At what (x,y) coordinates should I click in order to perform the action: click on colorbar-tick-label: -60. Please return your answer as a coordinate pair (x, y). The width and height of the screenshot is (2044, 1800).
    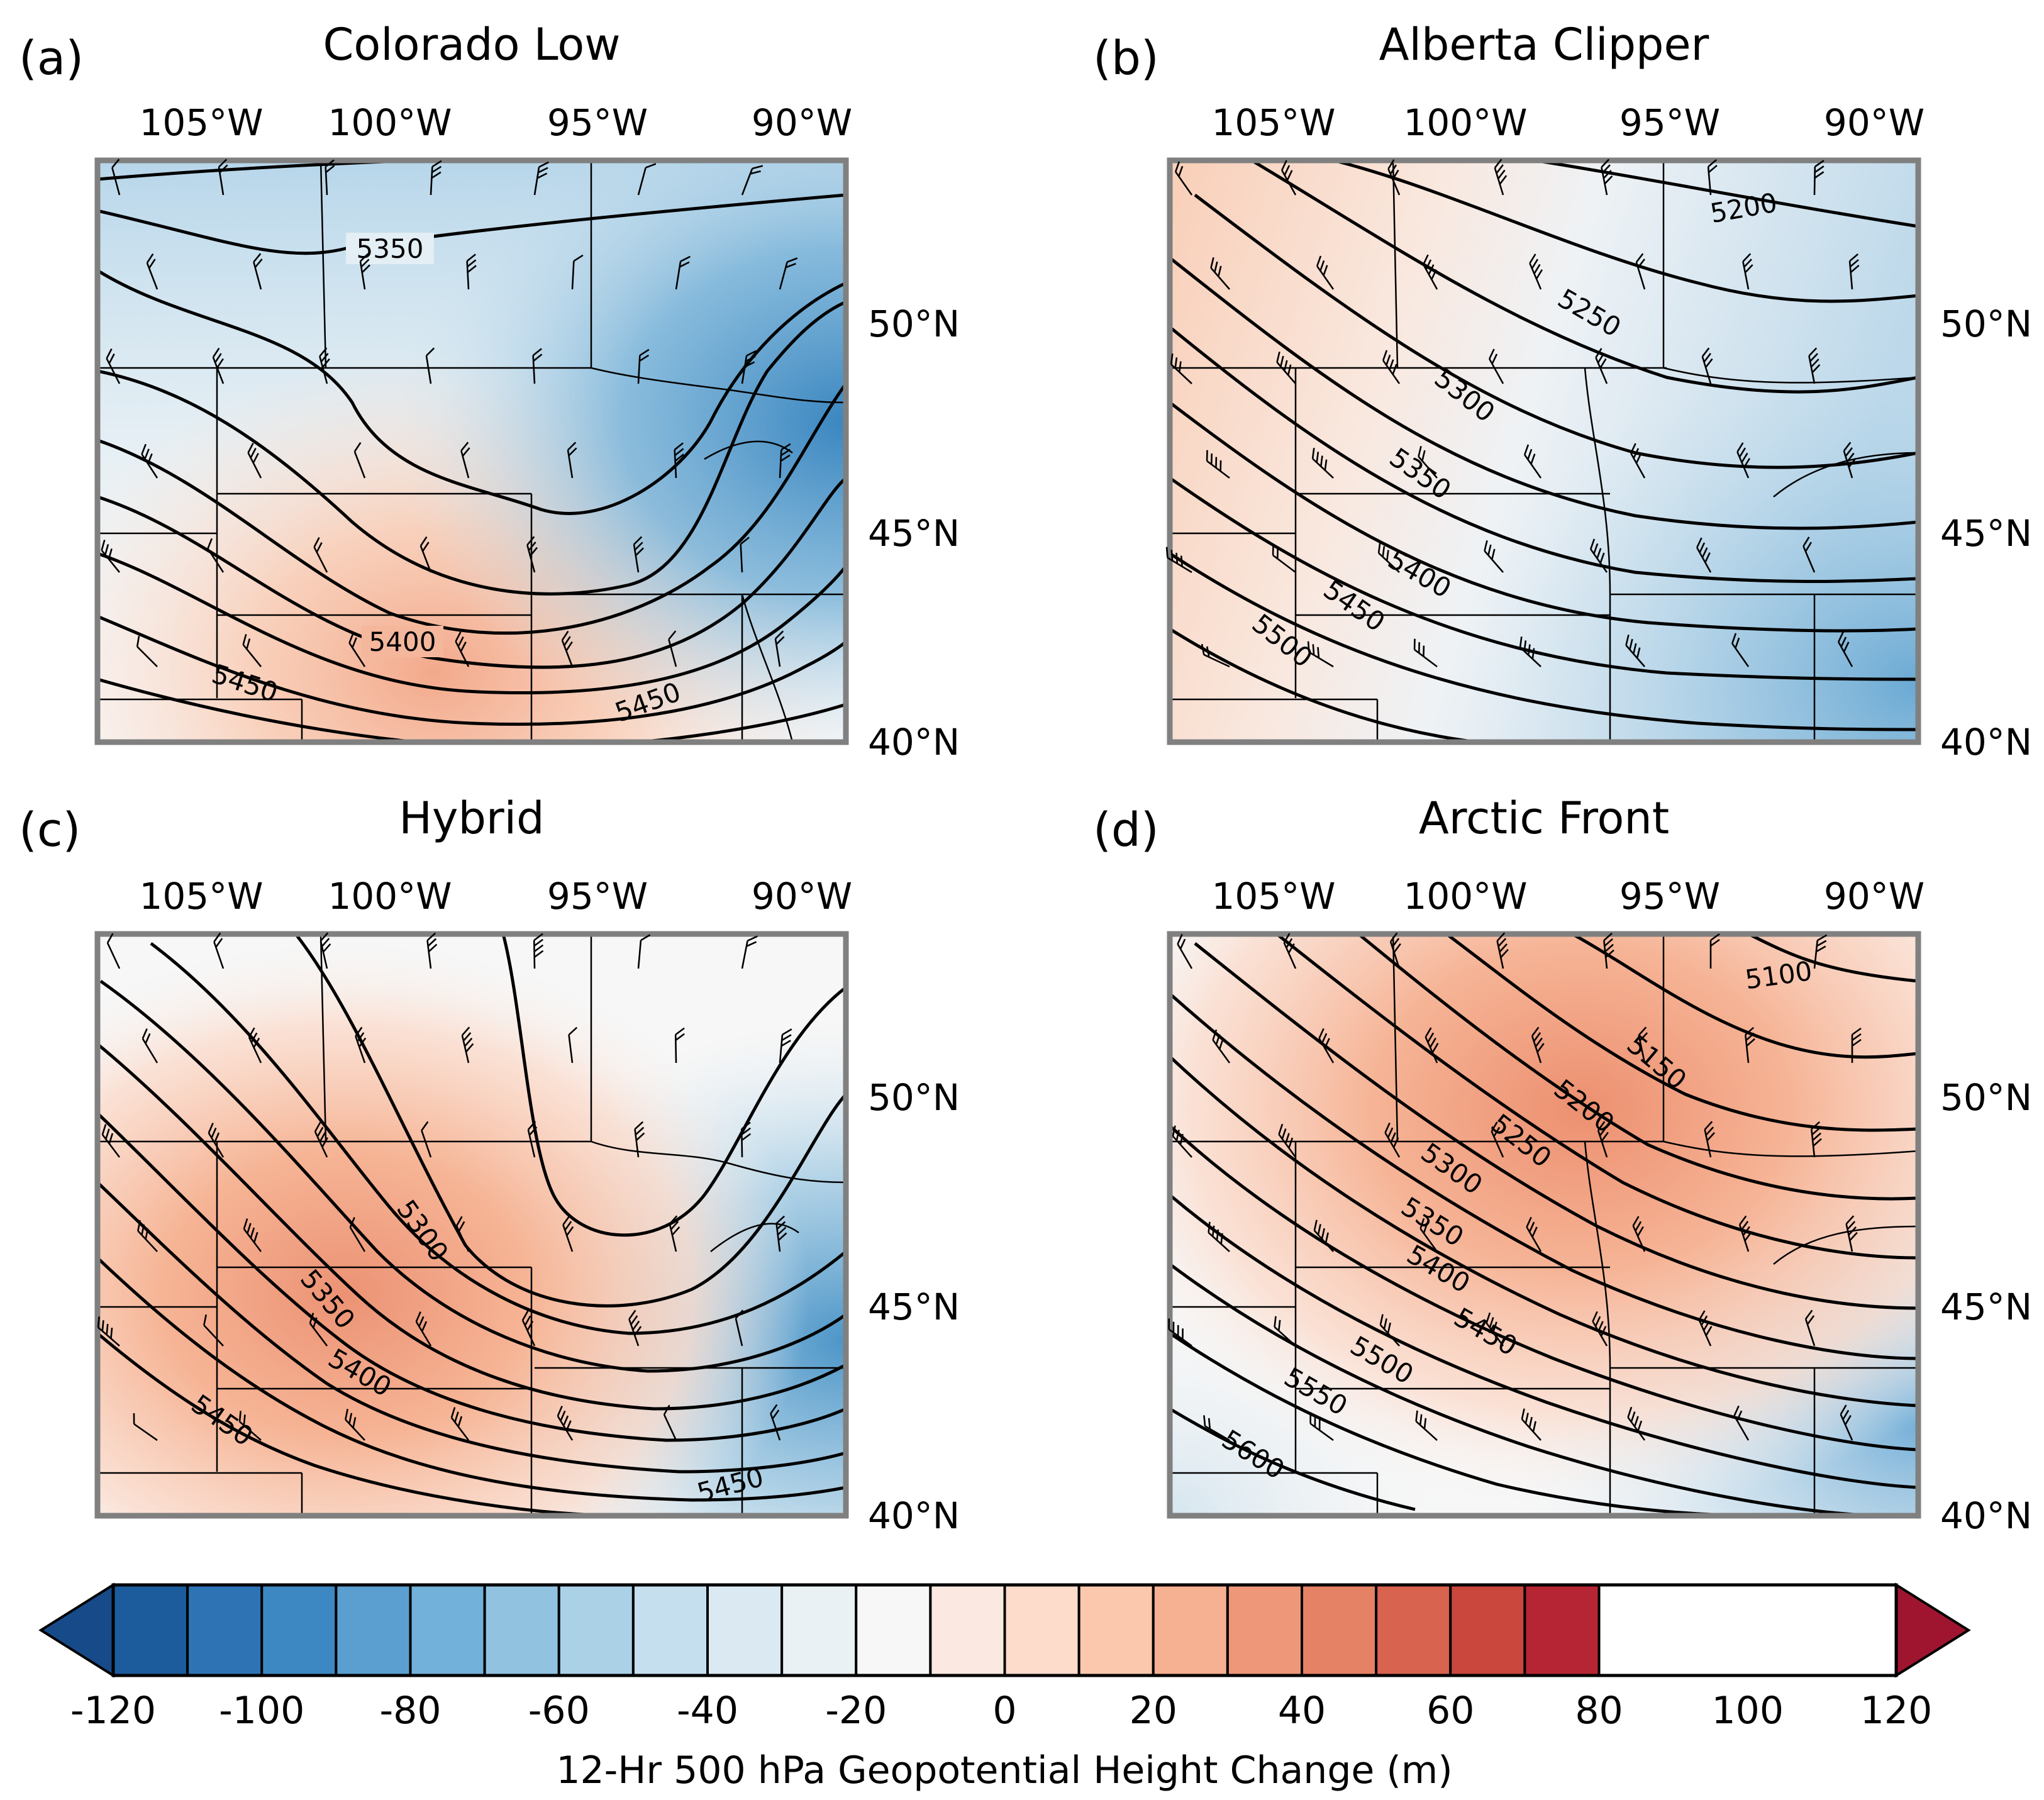
    Looking at the image, I should click on (559, 1711).